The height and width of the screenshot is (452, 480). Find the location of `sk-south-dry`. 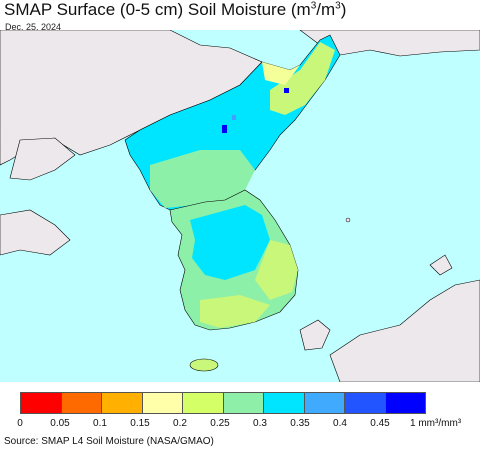

sk-south-dry is located at coordinates (235, 311).